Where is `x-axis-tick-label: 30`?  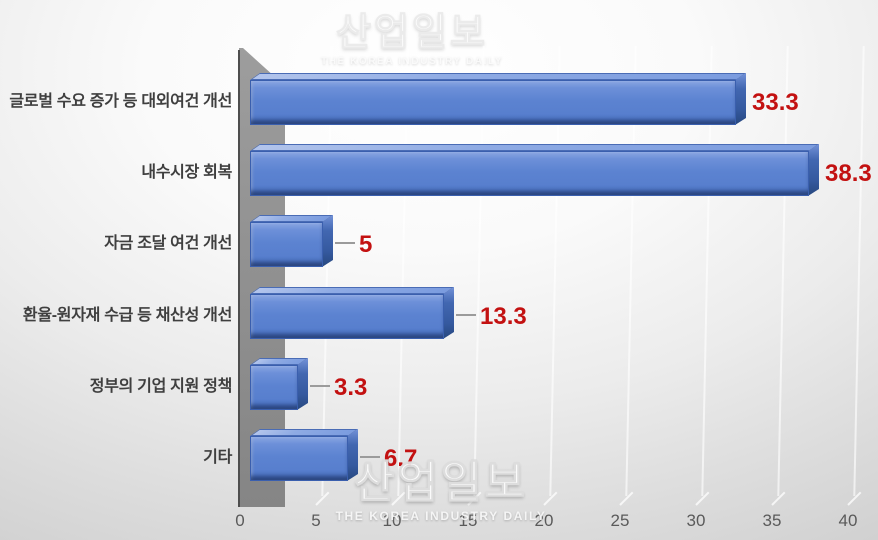
x-axis-tick-label: 30 is located at coordinates (696, 520).